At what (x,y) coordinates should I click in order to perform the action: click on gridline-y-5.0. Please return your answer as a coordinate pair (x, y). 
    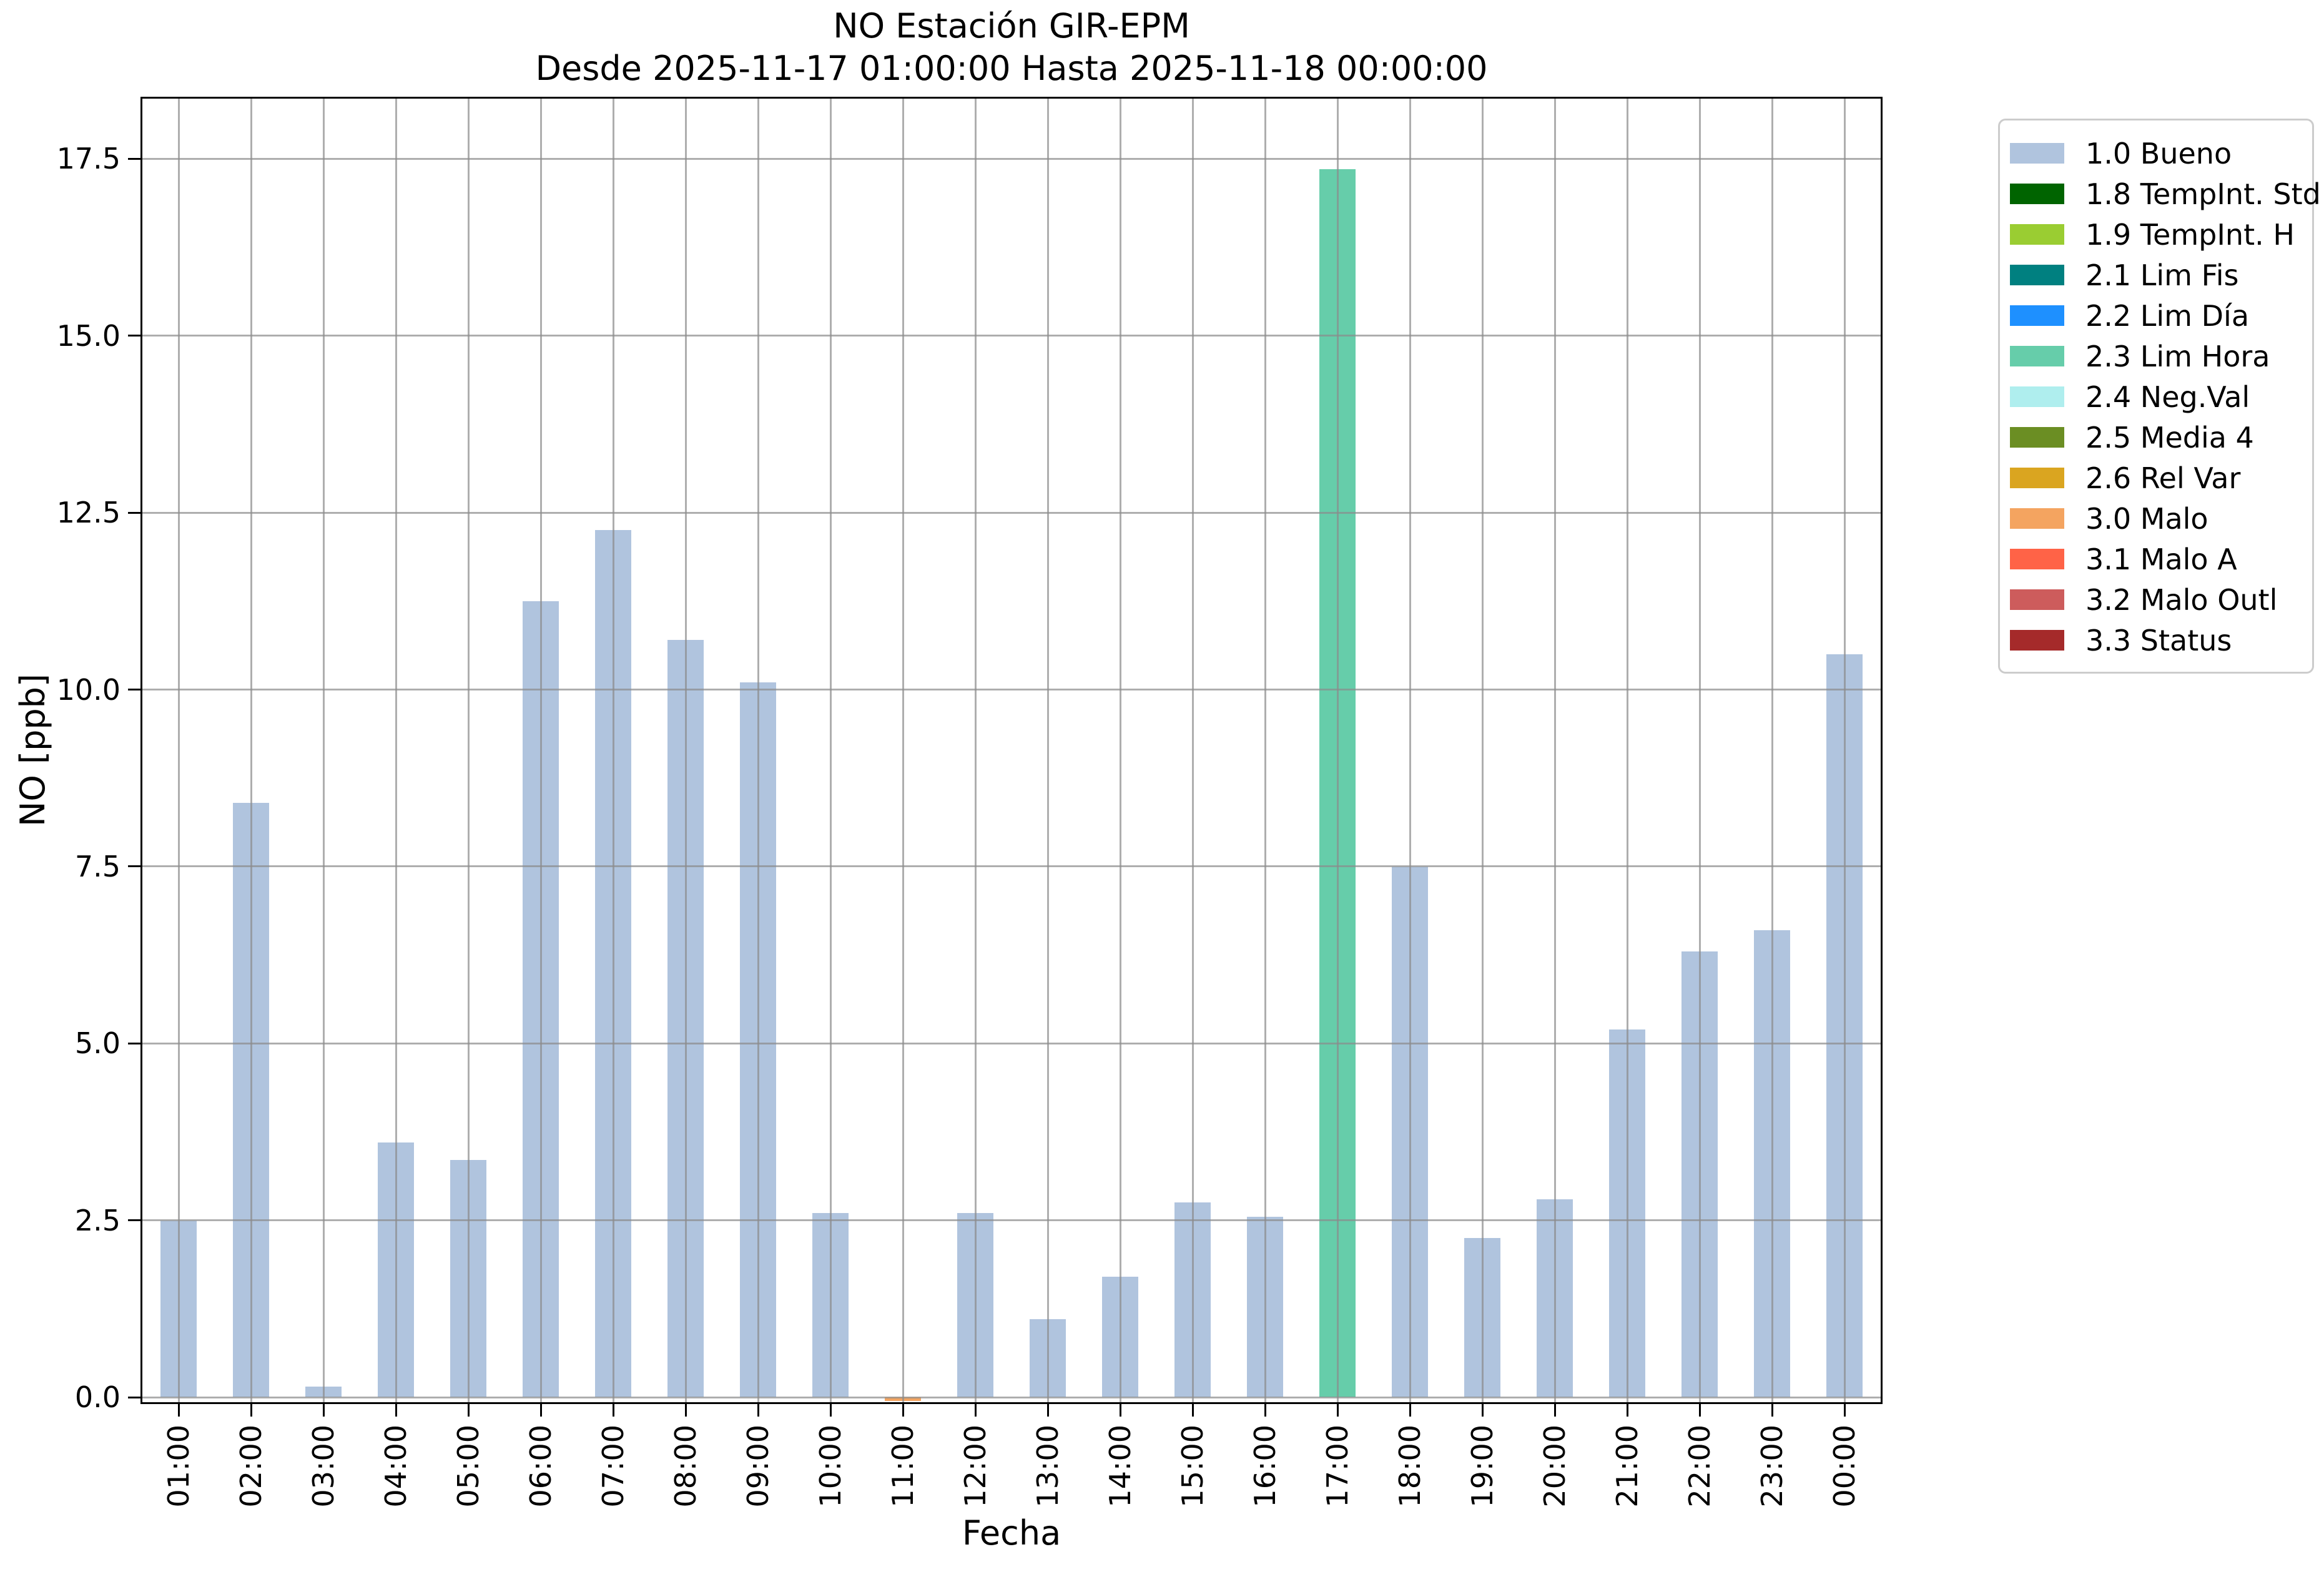
    Looking at the image, I should click on (1011, 1043).